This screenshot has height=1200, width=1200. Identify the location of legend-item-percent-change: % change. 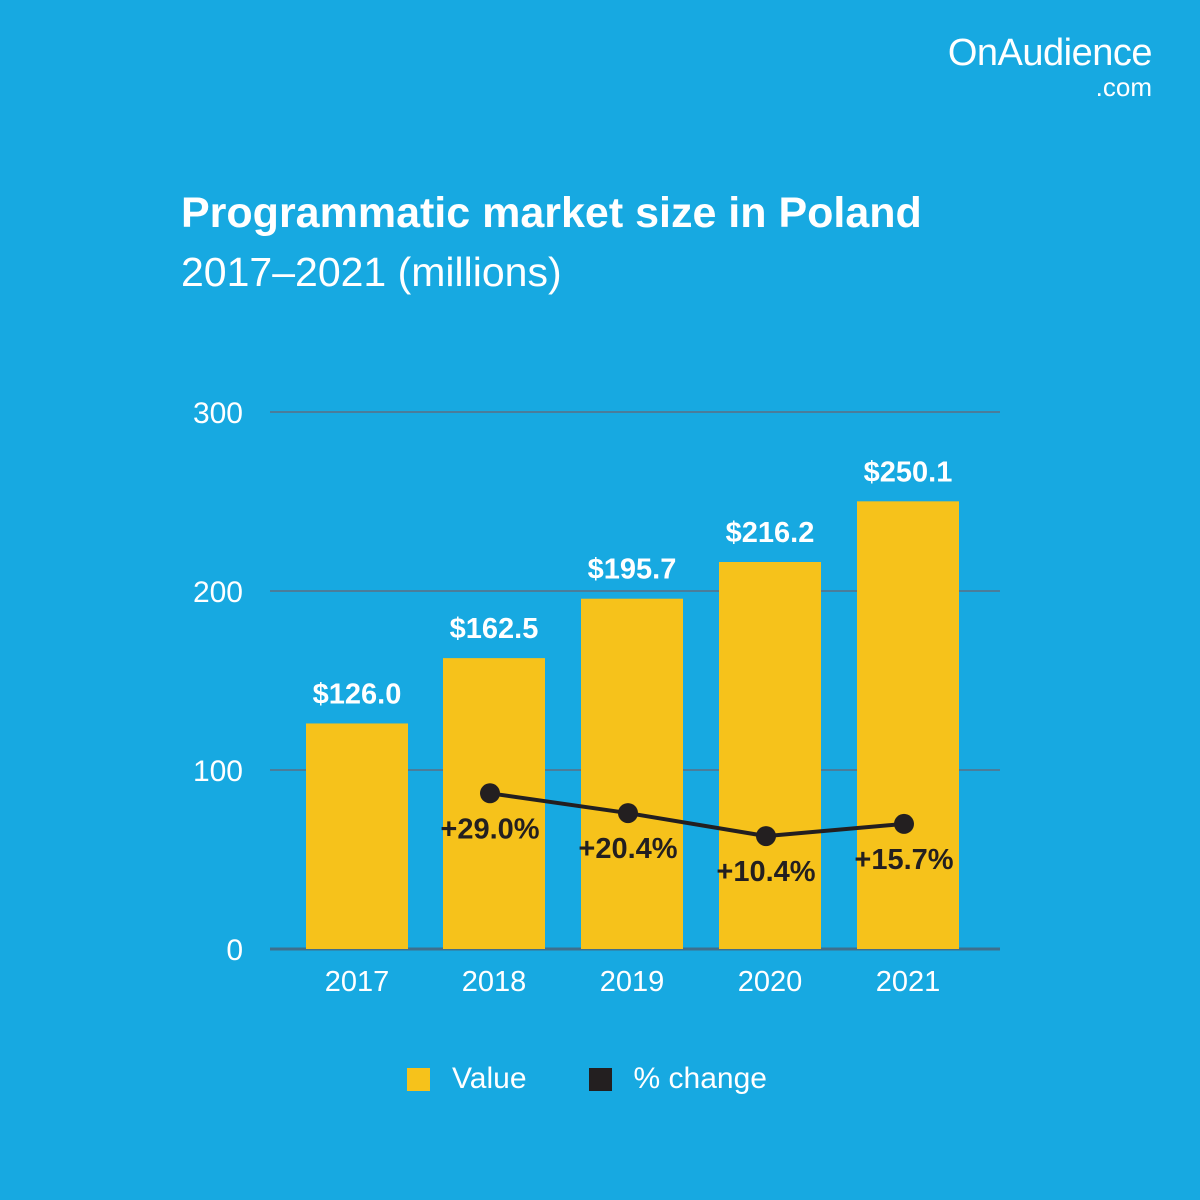
(677, 1079).